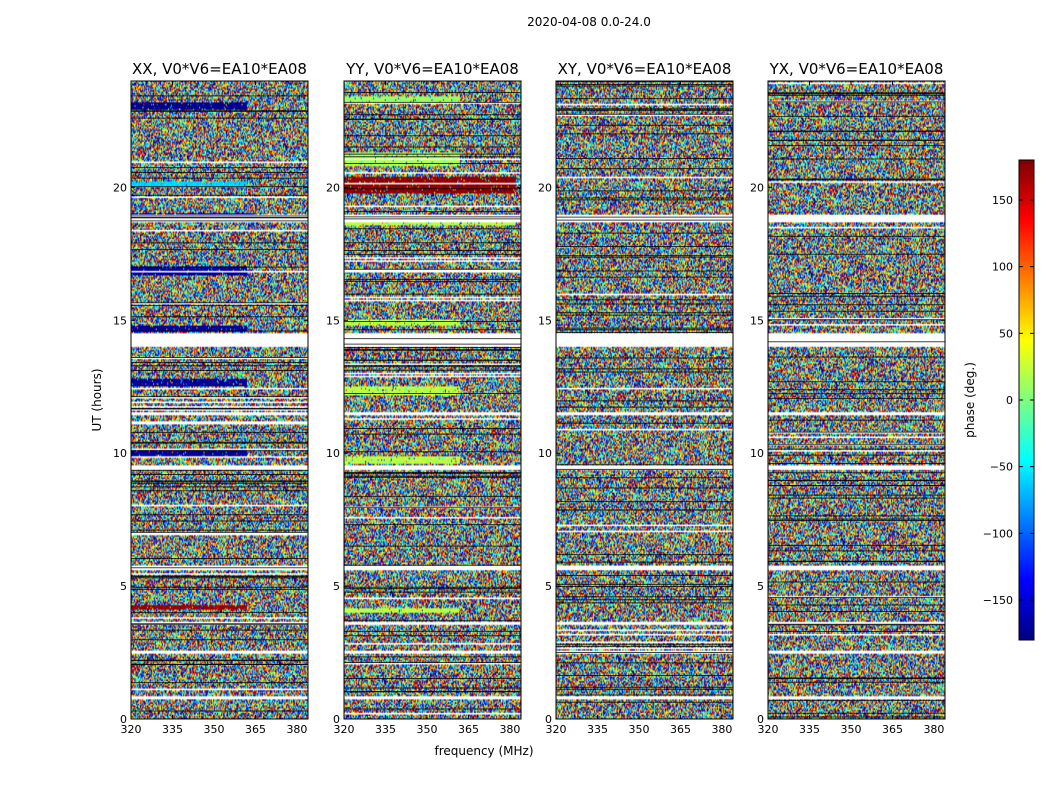 This screenshot has height=800, width=1050. Describe the element at coordinates (1001, 467) in the screenshot. I see `colorbar-tick-label: −50` at that location.